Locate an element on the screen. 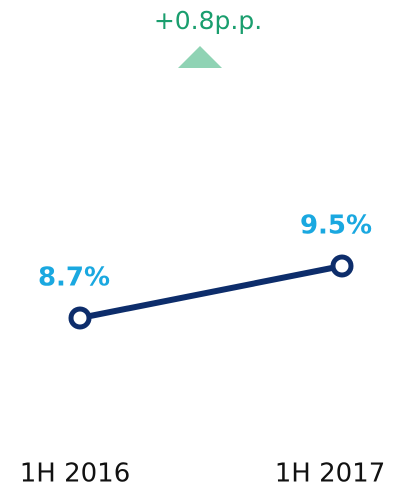 The image size is (417, 497). x-tick-label: 1H 2017 is located at coordinates (330, 474).